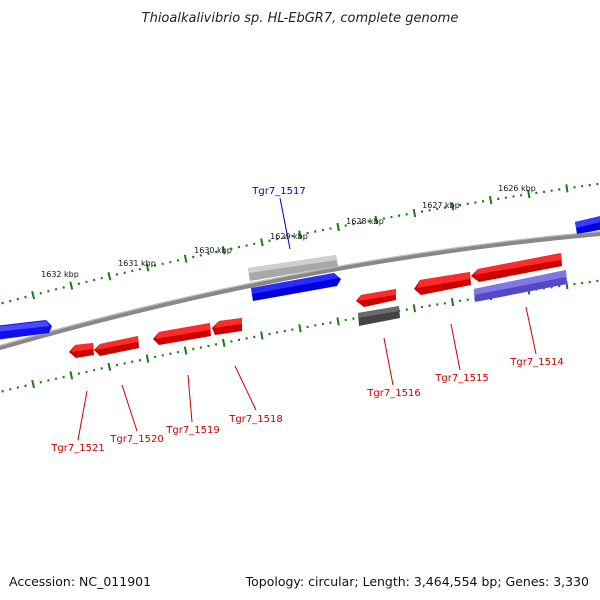 The width and height of the screenshot is (600, 600). Describe the element at coordinates (587, 224) in the screenshot. I see `gene-arrow-blue-right` at that location.